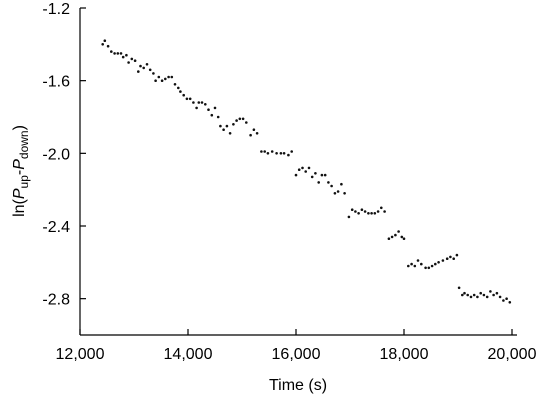 The height and width of the screenshot is (401, 550). I want to click on y-axis-title-suffix: ), so click(19, 127).